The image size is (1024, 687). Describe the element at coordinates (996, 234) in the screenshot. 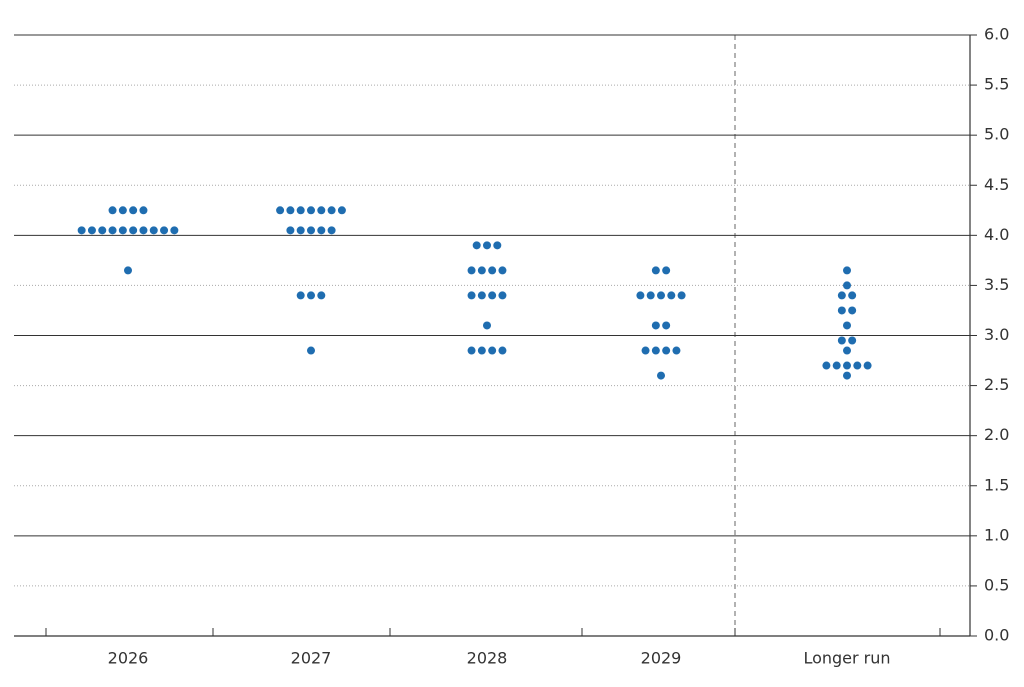

I see `y-tick-label: 4.0` at that location.